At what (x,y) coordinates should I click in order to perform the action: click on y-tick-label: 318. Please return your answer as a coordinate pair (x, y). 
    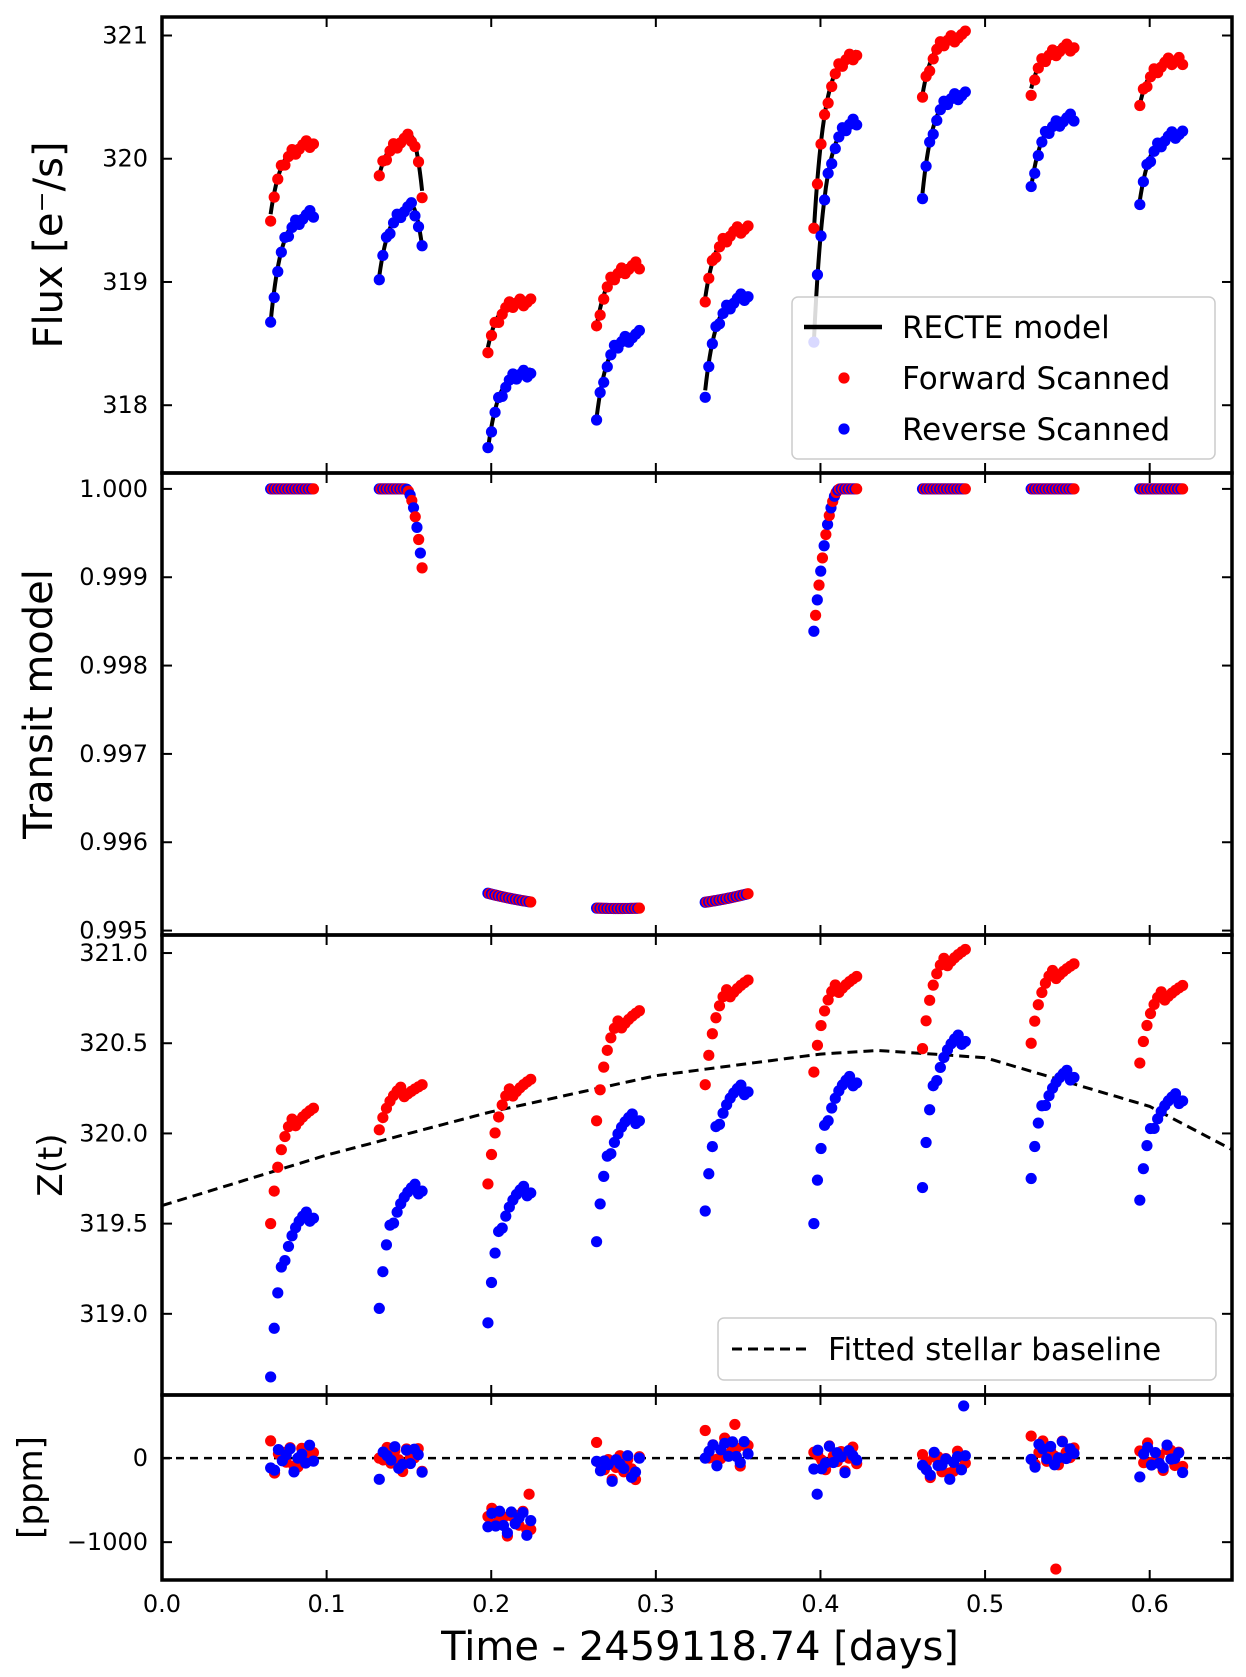
    Looking at the image, I should click on (125, 405).